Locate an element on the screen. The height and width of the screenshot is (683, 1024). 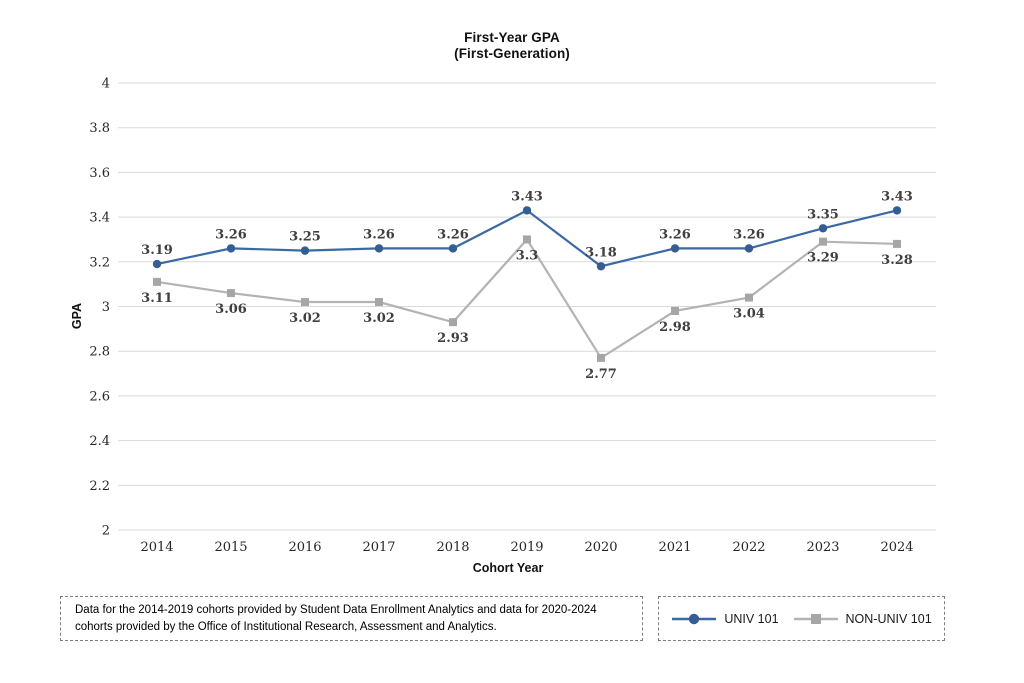
x-tick-label: 2020 is located at coordinates (600, 547).